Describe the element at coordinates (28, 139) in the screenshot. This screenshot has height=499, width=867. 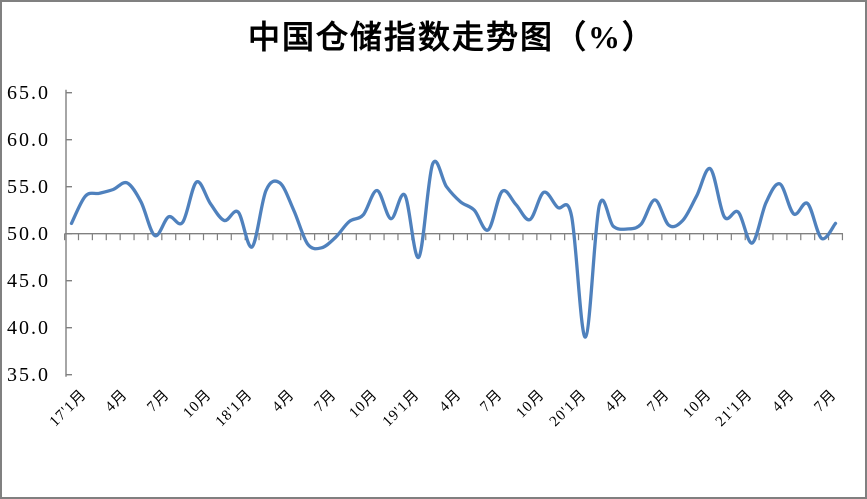
I see `y-tick-label: 60.0` at that location.